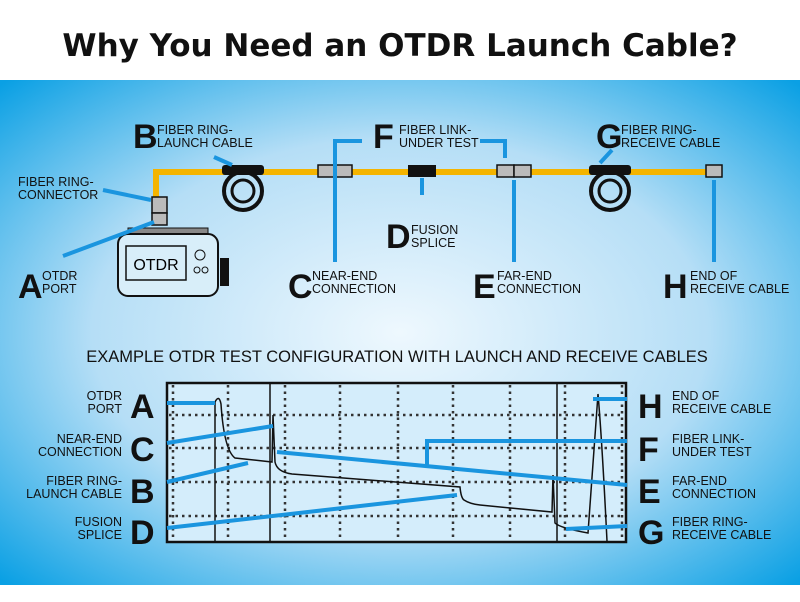 This screenshot has height=602, width=800. What do you see at coordinates (609, 137) in the screenshot?
I see `label-g-letter: G` at bounding box center [609, 137].